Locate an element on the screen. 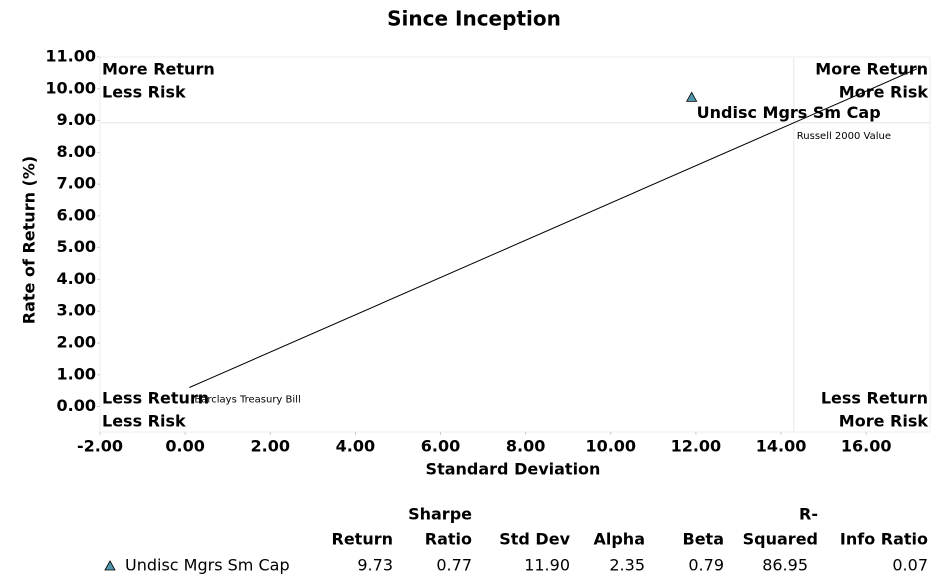  benchmark-label: Russell 2000 Value is located at coordinates (844, 136).